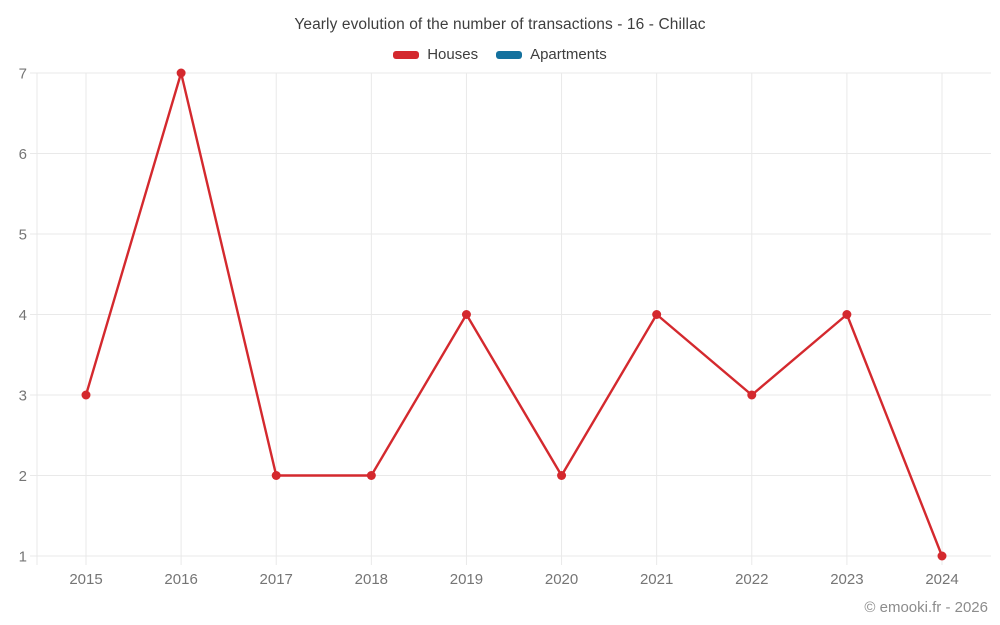 The height and width of the screenshot is (625, 1000). What do you see at coordinates (371, 579) in the screenshot?
I see `x-axis-tick-label: 2018` at bounding box center [371, 579].